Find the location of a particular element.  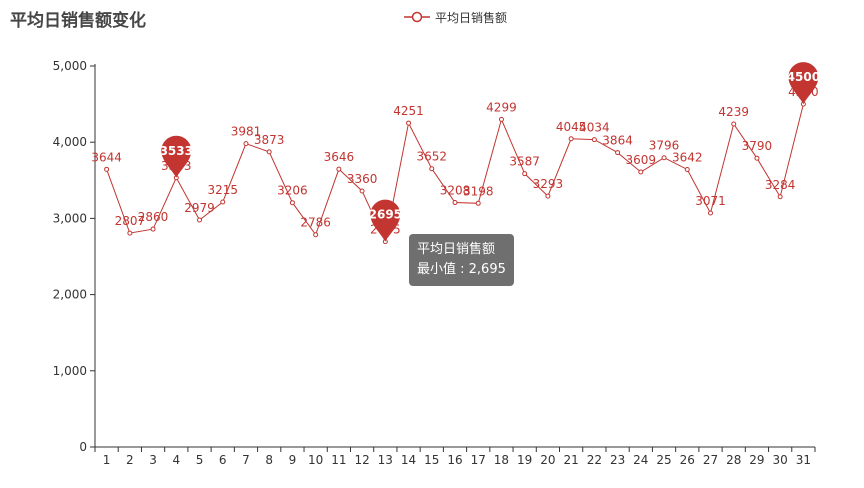

mark-point-max: 4500 is located at coordinates (803, 83).